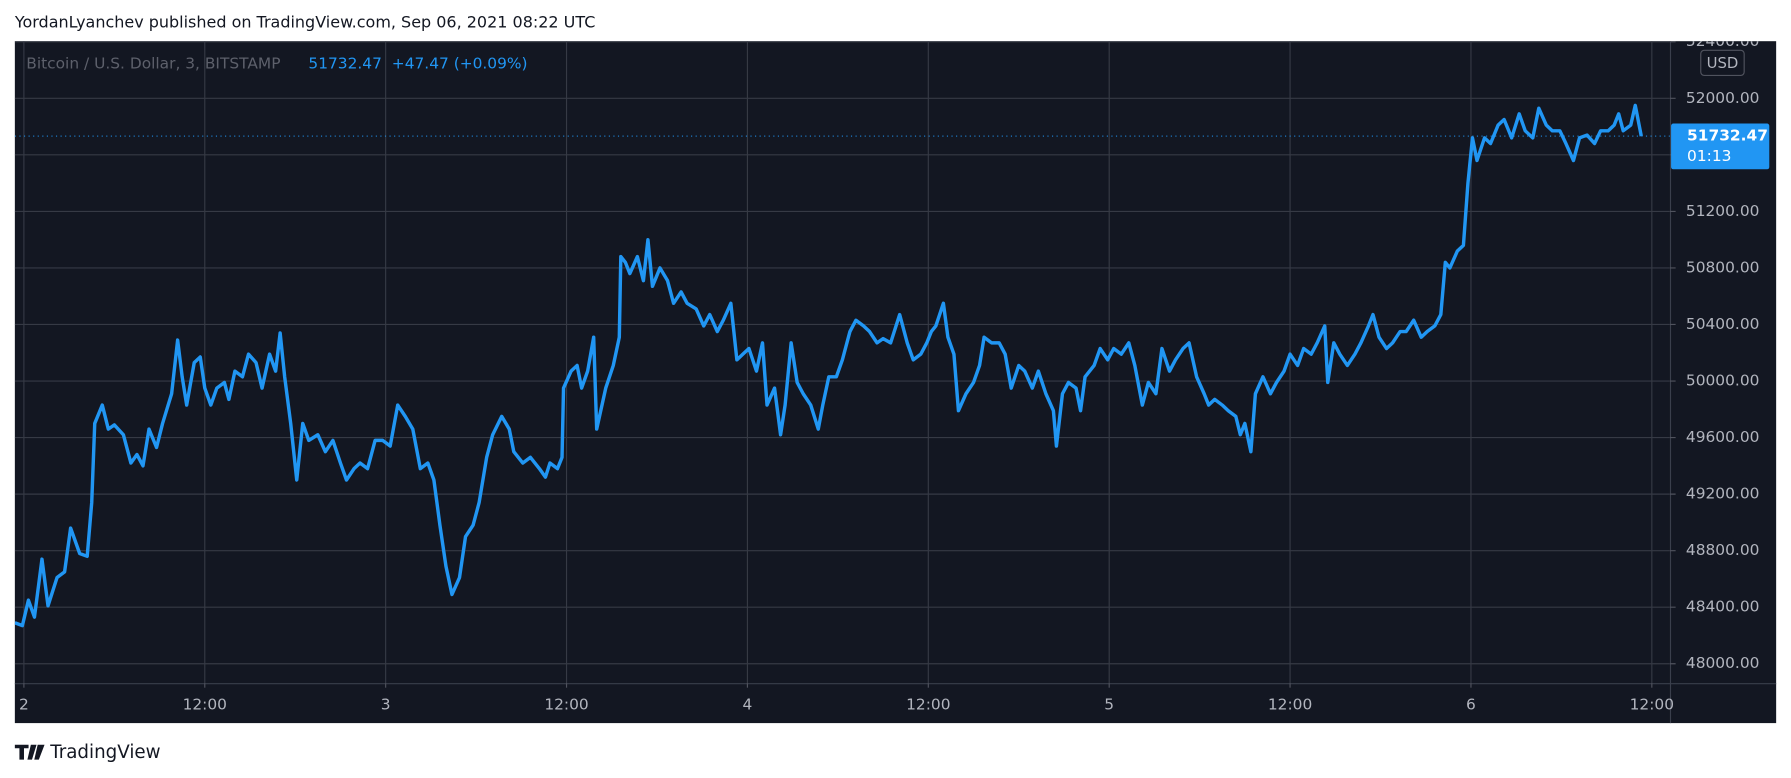  What do you see at coordinates (1709, 156) in the screenshot?
I see `countdown: 01:13` at bounding box center [1709, 156].